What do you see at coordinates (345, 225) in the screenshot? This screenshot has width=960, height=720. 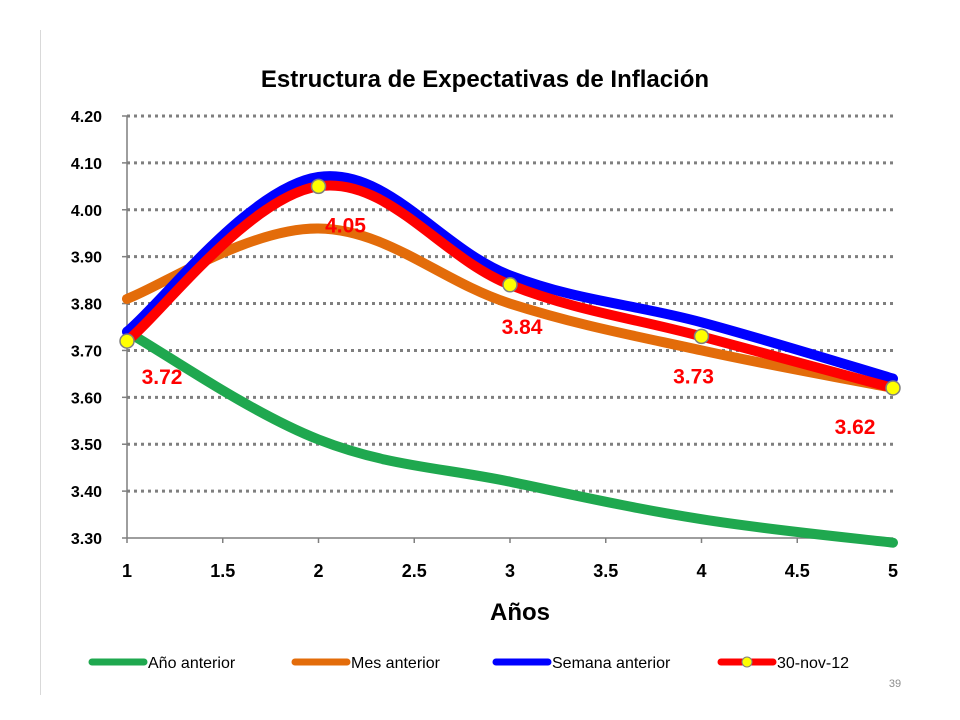 I see `data-label: 4.05` at bounding box center [345, 225].